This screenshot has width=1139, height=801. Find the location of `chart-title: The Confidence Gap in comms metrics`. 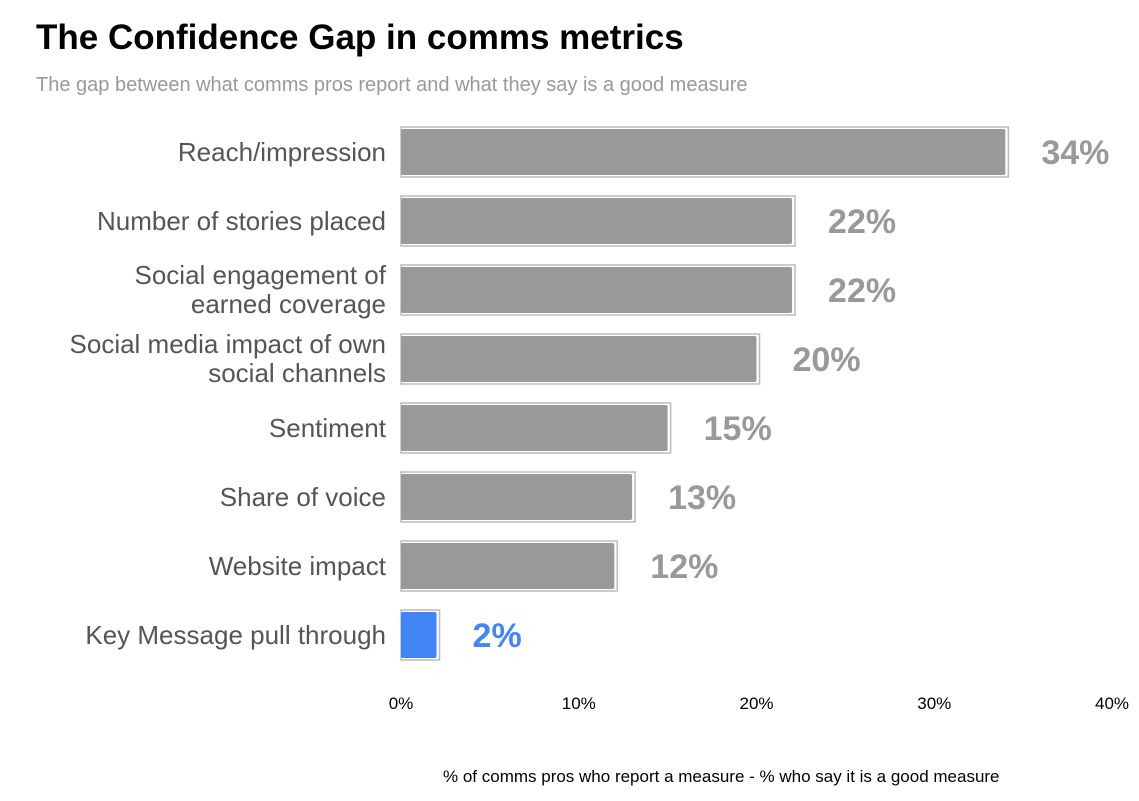

chart-title: The Confidence Gap in comms metrics is located at coordinates (360, 37).